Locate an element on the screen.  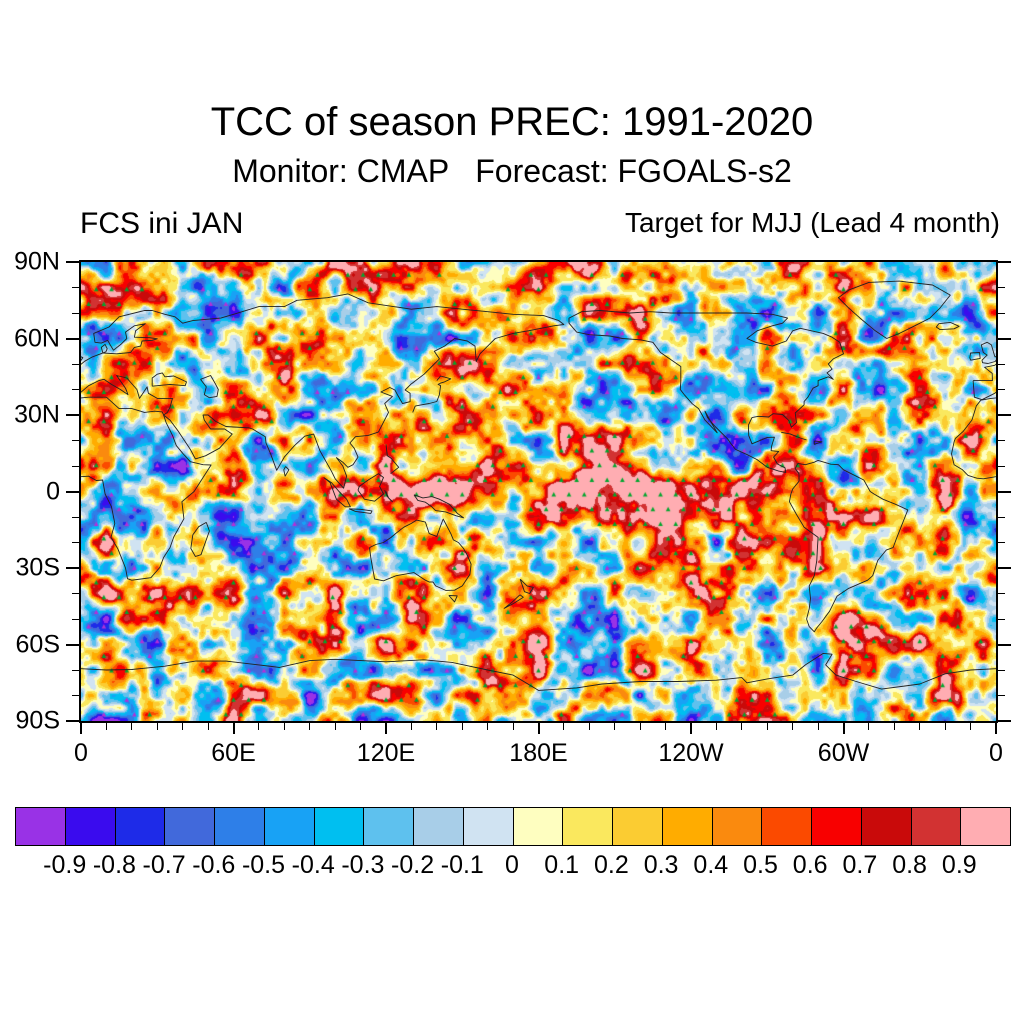
colorbar-tick-label: 0.8 is located at coordinates (909, 865).